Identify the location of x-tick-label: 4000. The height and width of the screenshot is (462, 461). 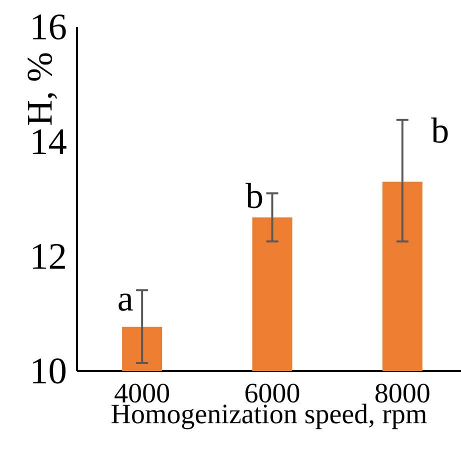
(142, 393).